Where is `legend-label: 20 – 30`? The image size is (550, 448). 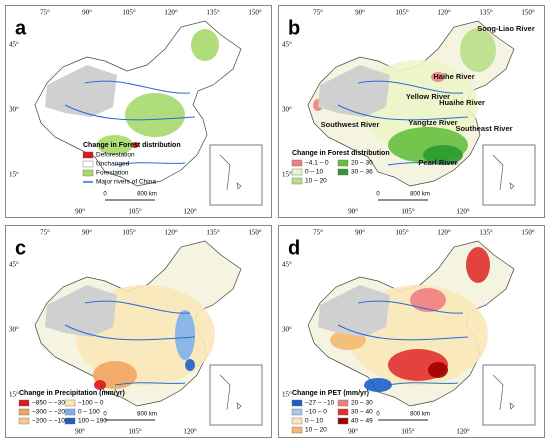 legend-label: 20 – 30 is located at coordinates (362, 163).